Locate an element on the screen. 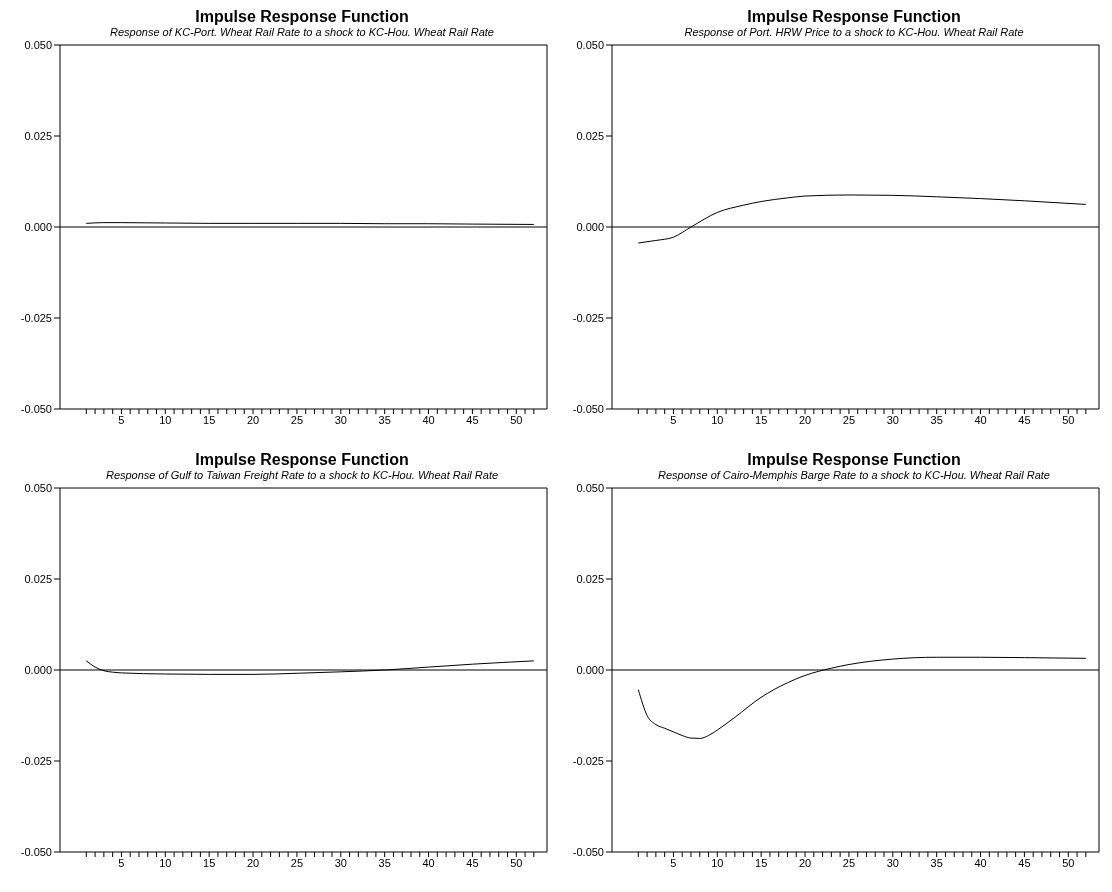 The width and height of the screenshot is (1112, 892). chart-subtitle: Response of Port. HRW Price to a shock to KC-Hou. Wheat Rail Rate is located at coordinates (854, 32).